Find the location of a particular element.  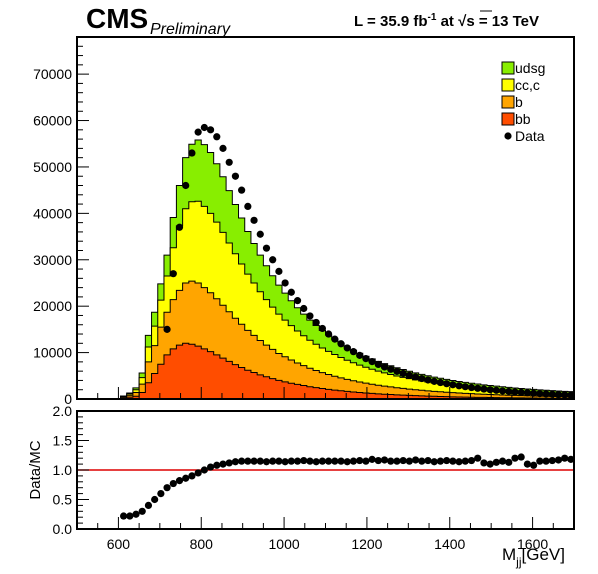

xlabel-sub: jj is located at coordinates (518, 562).